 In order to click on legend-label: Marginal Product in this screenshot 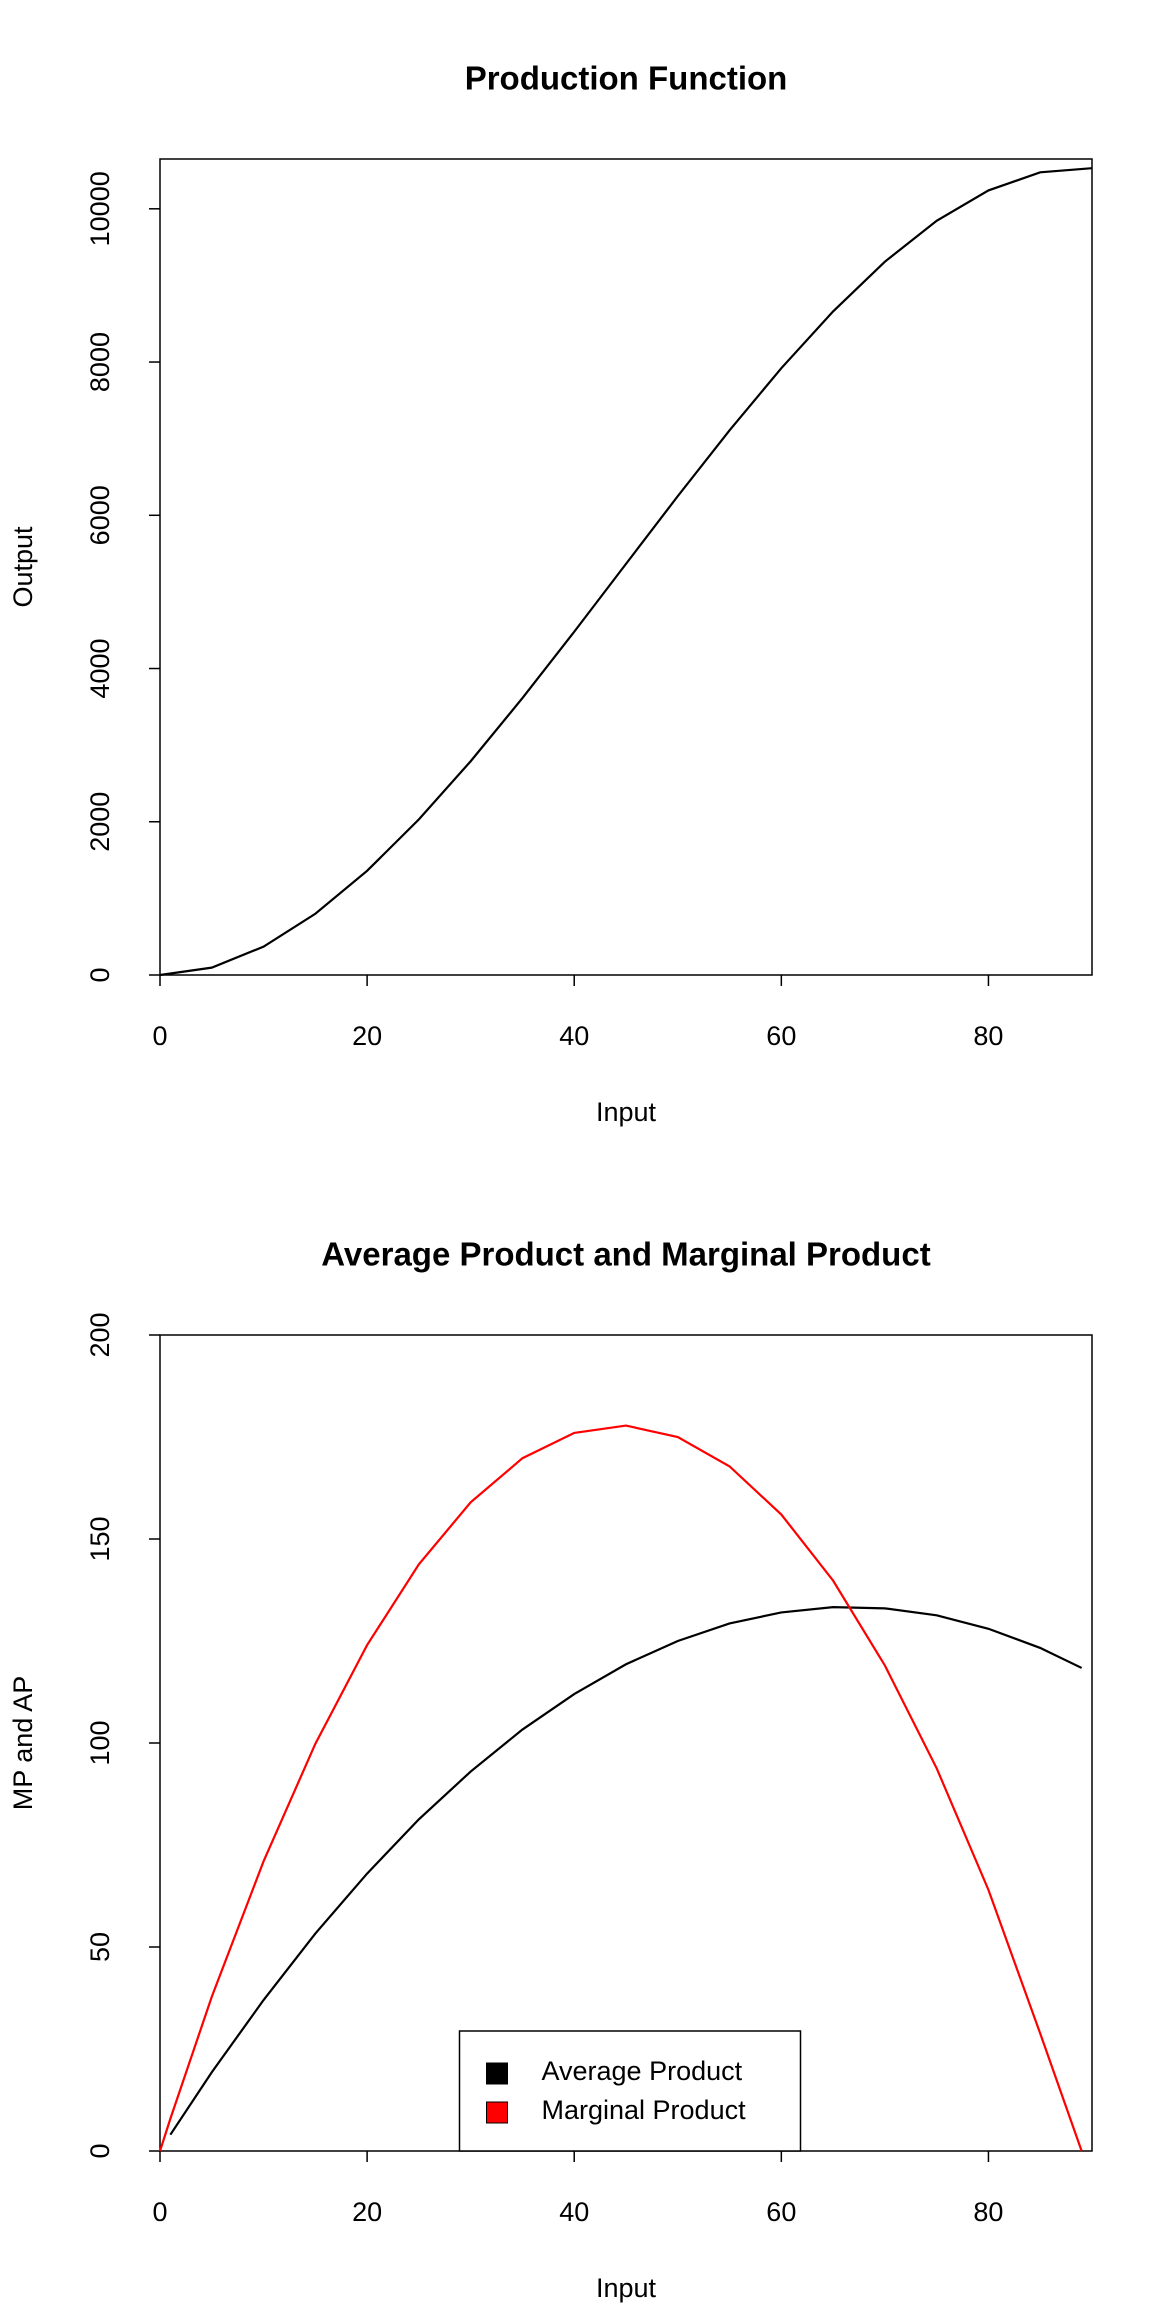, I will do `click(644, 2110)`.